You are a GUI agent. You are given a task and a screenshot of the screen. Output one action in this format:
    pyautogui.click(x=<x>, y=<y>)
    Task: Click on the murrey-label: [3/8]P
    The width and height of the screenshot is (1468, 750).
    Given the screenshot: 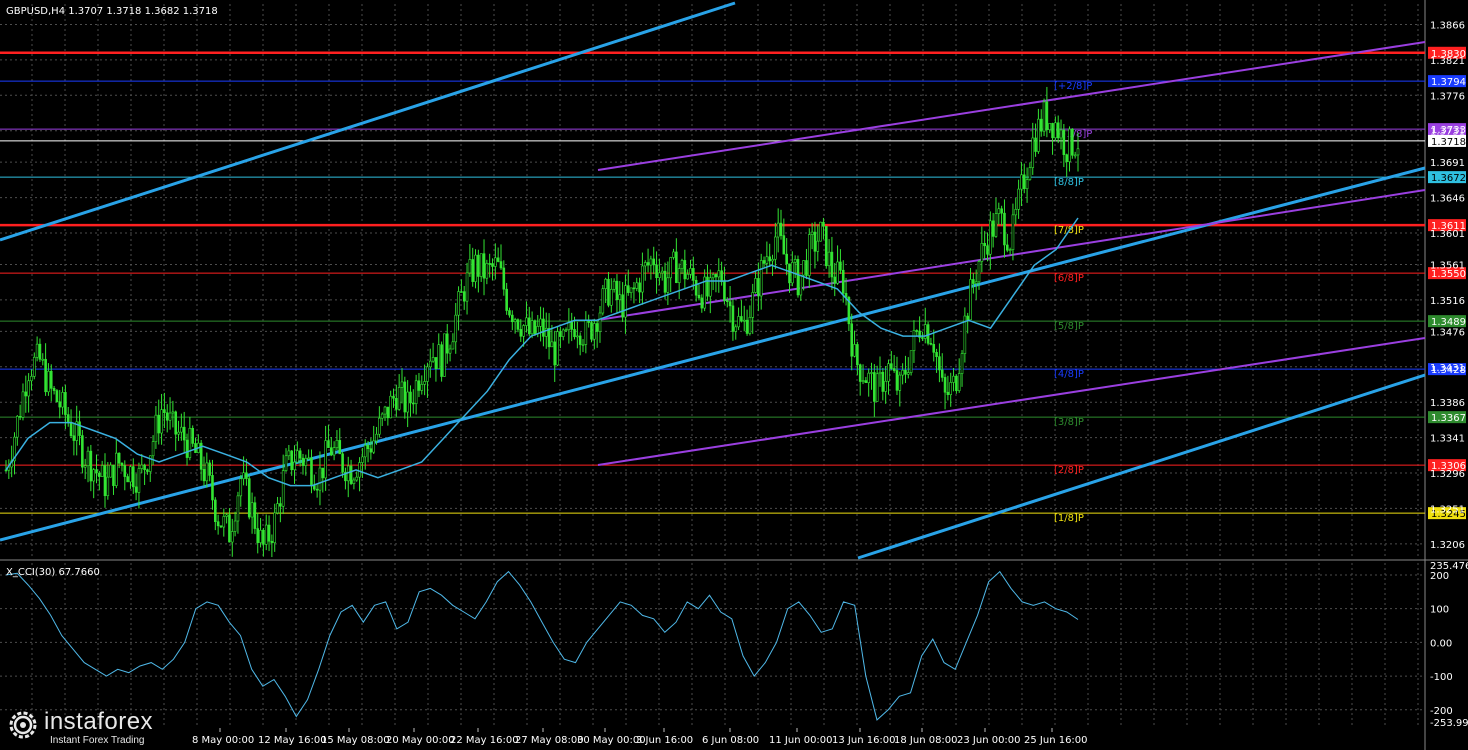 What is the action you would take?
    pyautogui.click(x=1069, y=422)
    